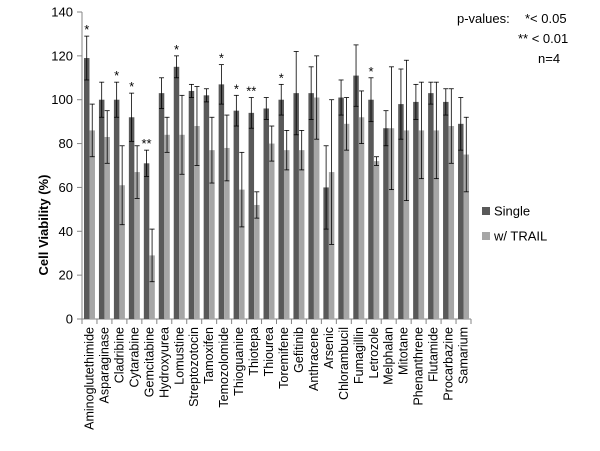 The width and height of the screenshot is (600, 451). What do you see at coordinates (164, 362) in the screenshot?
I see `x-tick-label: Hydroxyurea` at bounding box center [164, 362].